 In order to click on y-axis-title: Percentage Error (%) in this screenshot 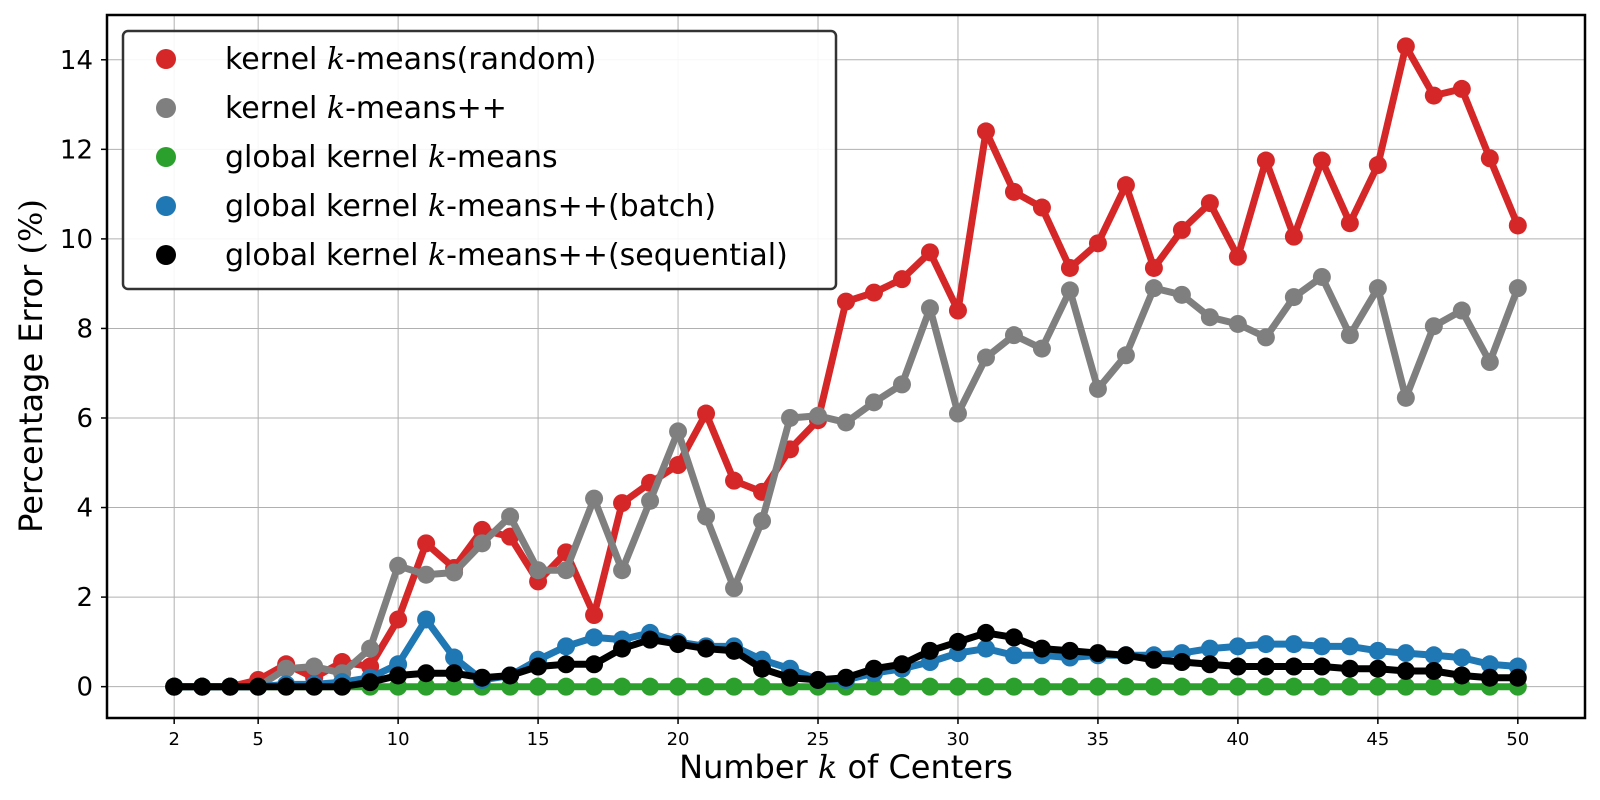, I will do `click(31, 366)`.